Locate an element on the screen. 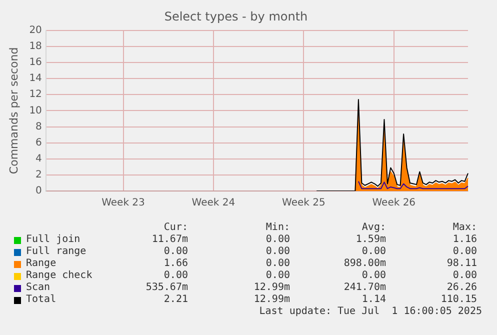 The height and width of the screenshot is (335, 497). text: Max: is located at coordinates (464, 228).